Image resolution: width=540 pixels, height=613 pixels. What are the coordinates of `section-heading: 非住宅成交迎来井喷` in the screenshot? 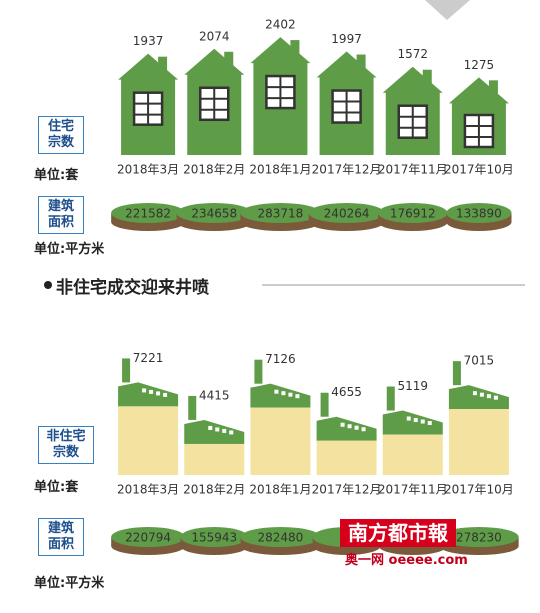 It's located at (132, 288).